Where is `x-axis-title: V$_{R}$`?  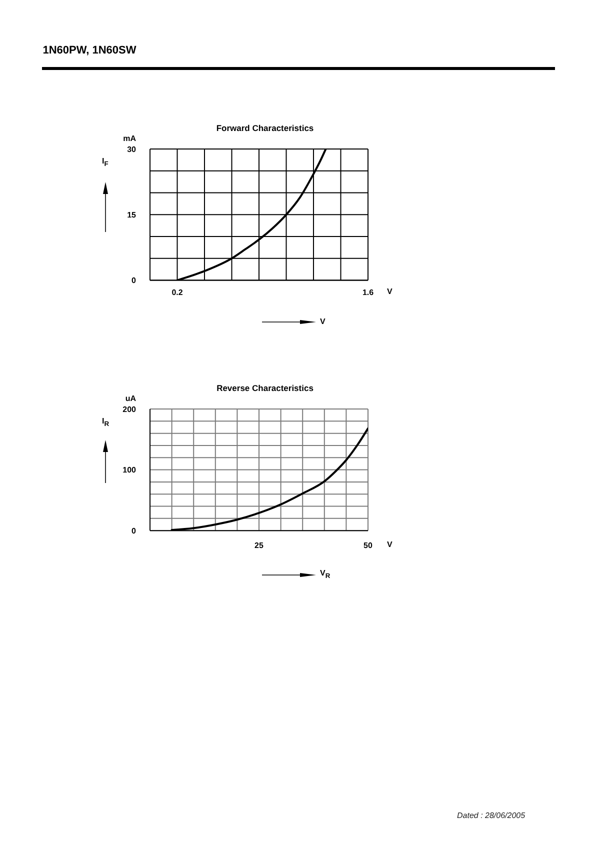
x-axis-title: V$_{R}$ is located at coordinates (325, 574).